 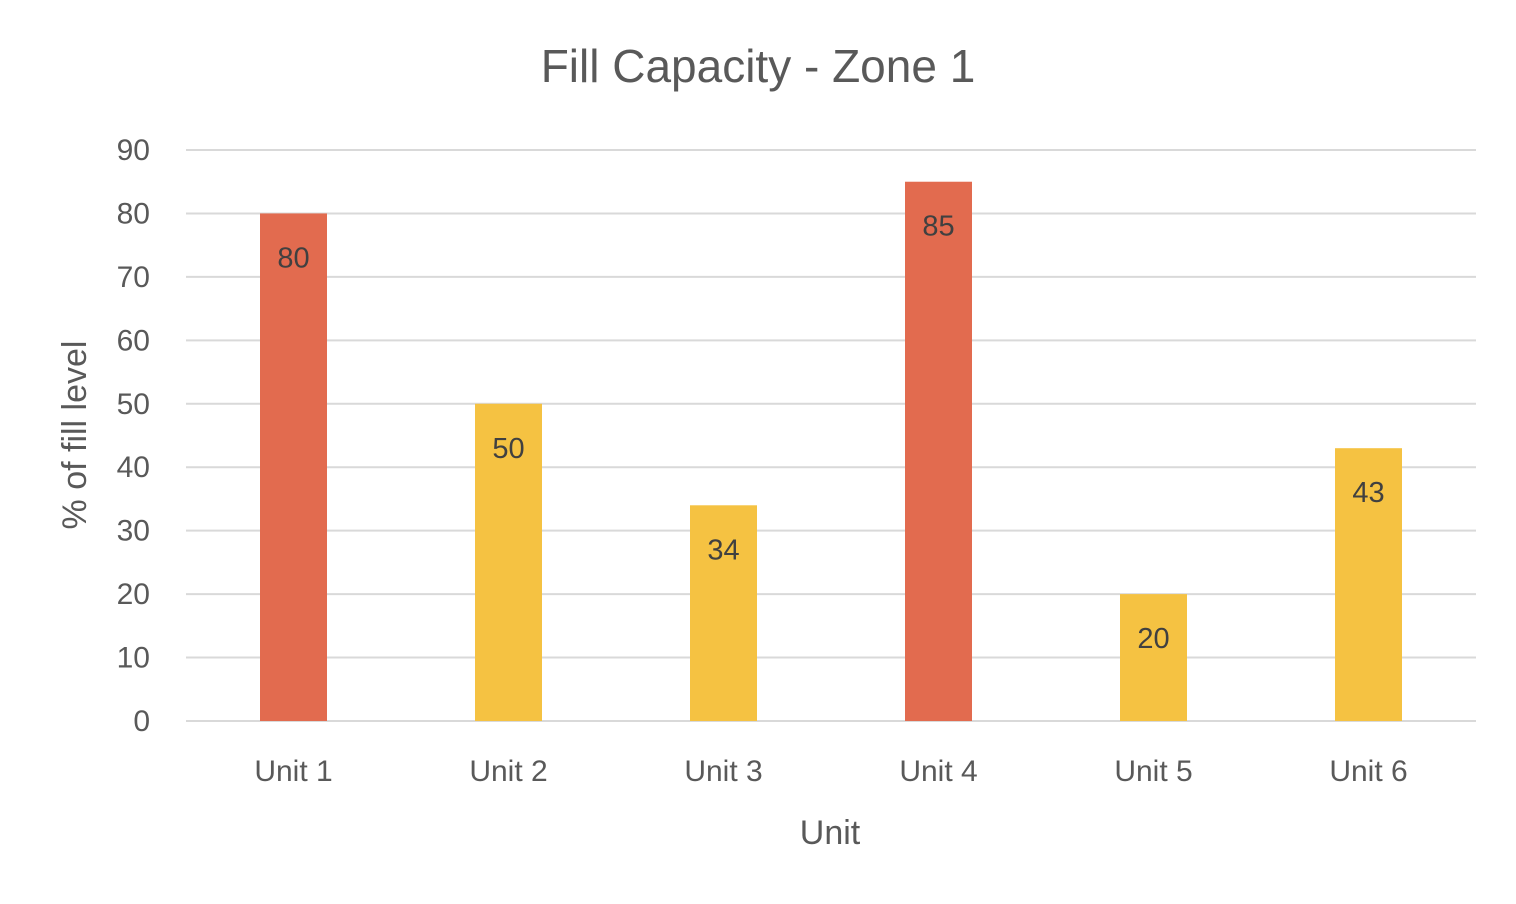 I want to click on x-tick-label: Unit 1, so click(x=293, y=771).